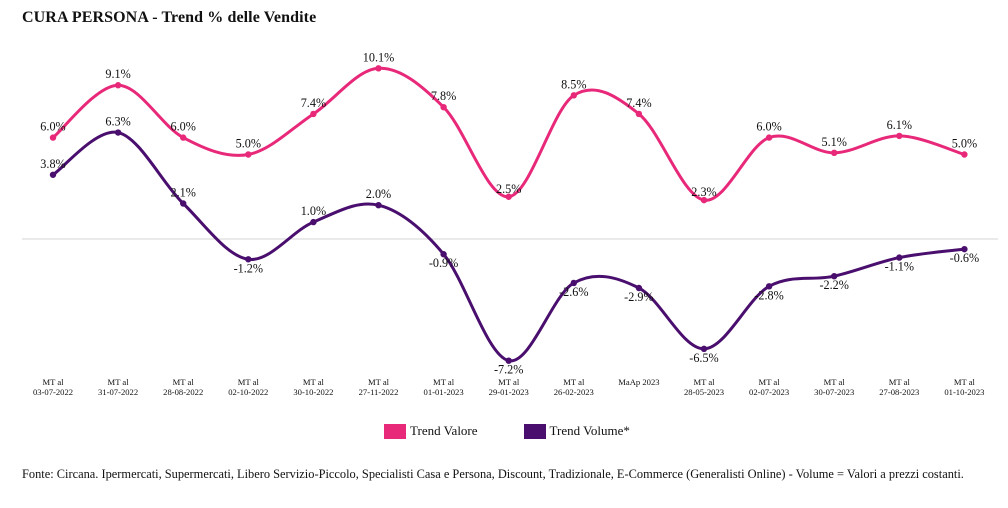 The height and width of the screenshot is (508, 1008). I want to click on data-label-trend-volume: -1.1%, so click(899, 267).